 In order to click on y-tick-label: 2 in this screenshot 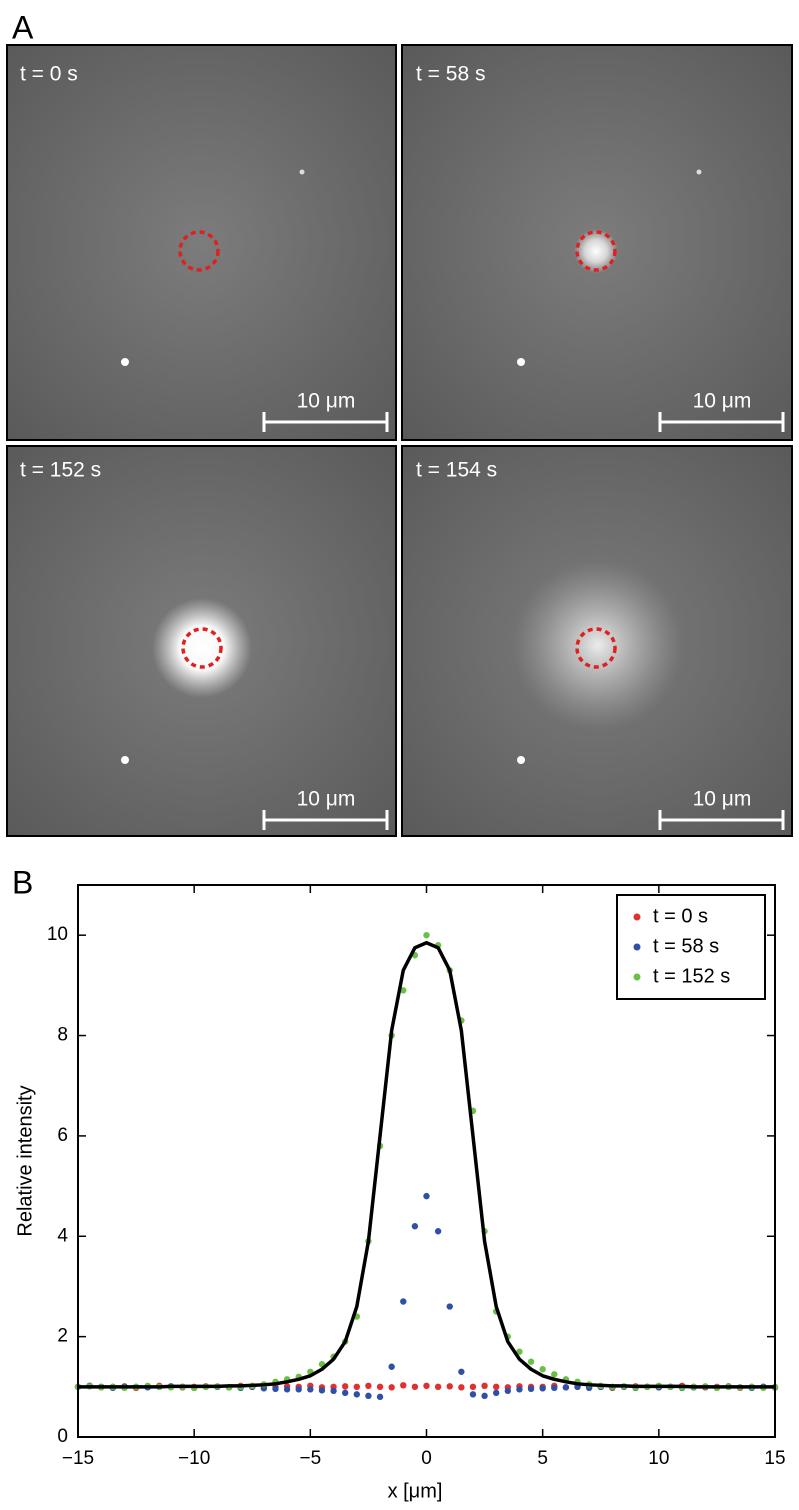, I will do `click(62, 1336)`.